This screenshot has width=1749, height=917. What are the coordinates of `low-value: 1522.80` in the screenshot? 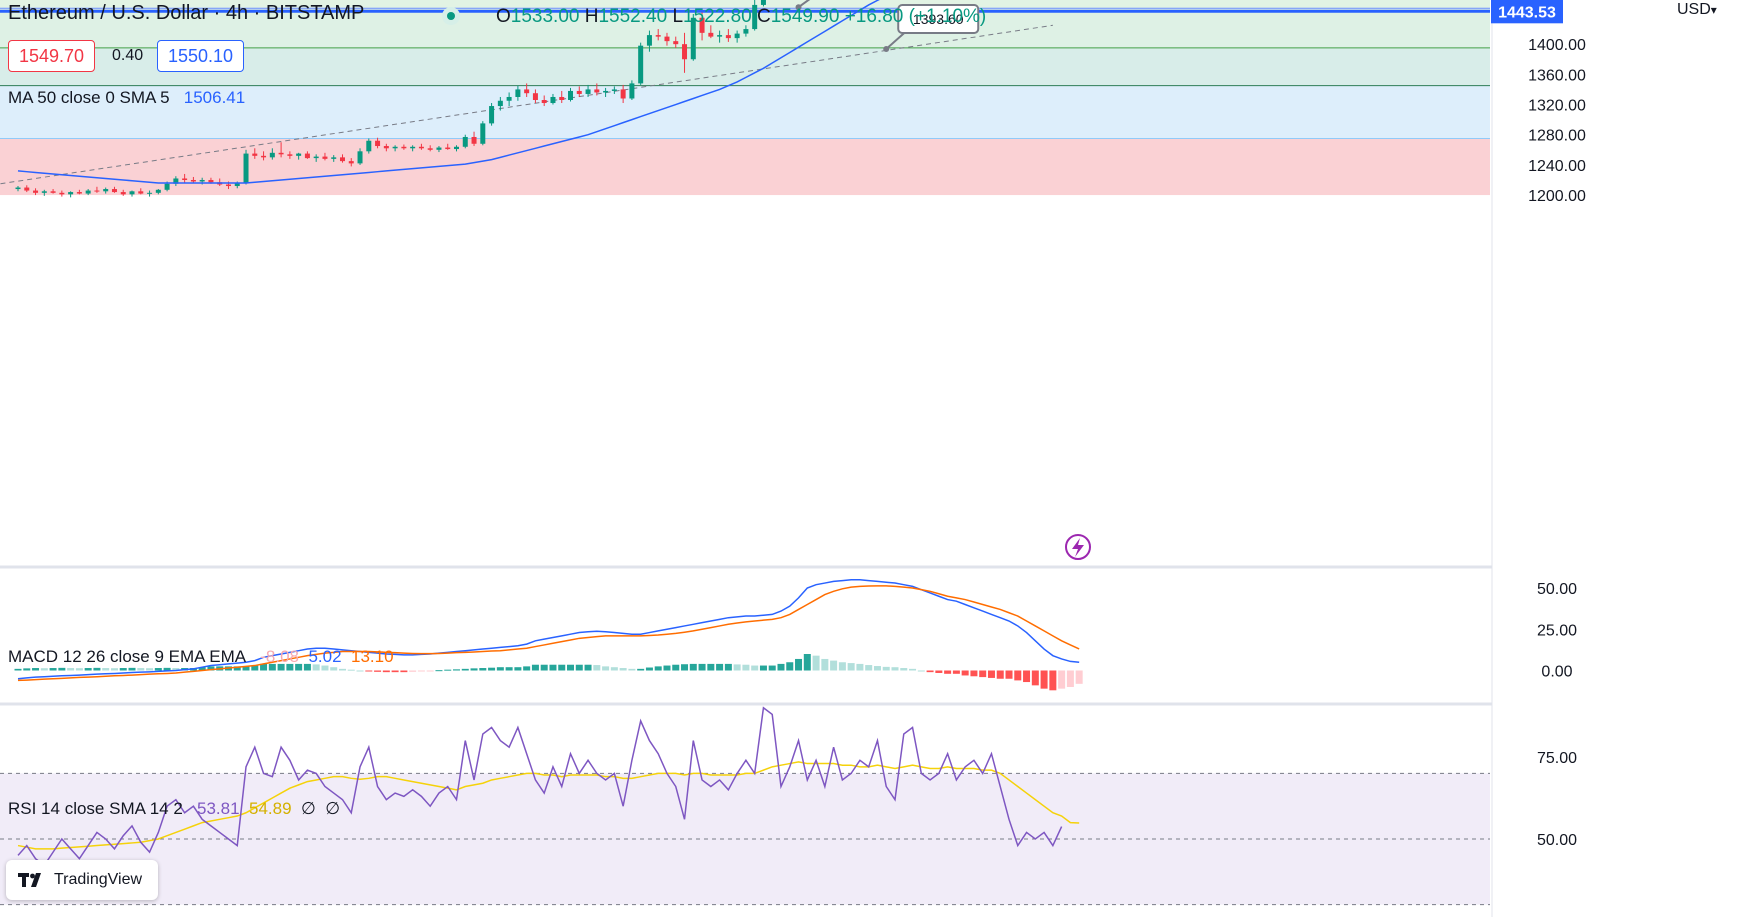 It's located at (717, 16).